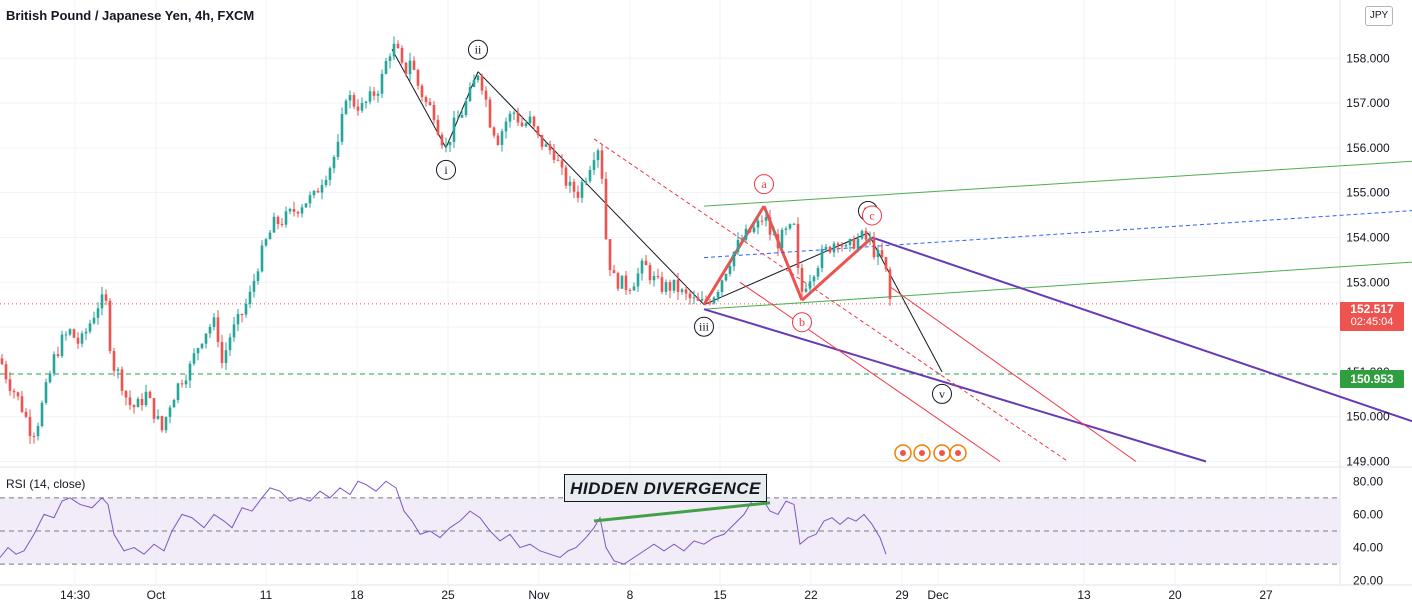 This screenshot has width=1412, height=609. Describe the element at coordinates (871, 215) in the screenshot. I see `wave-label-text: c` at that location.